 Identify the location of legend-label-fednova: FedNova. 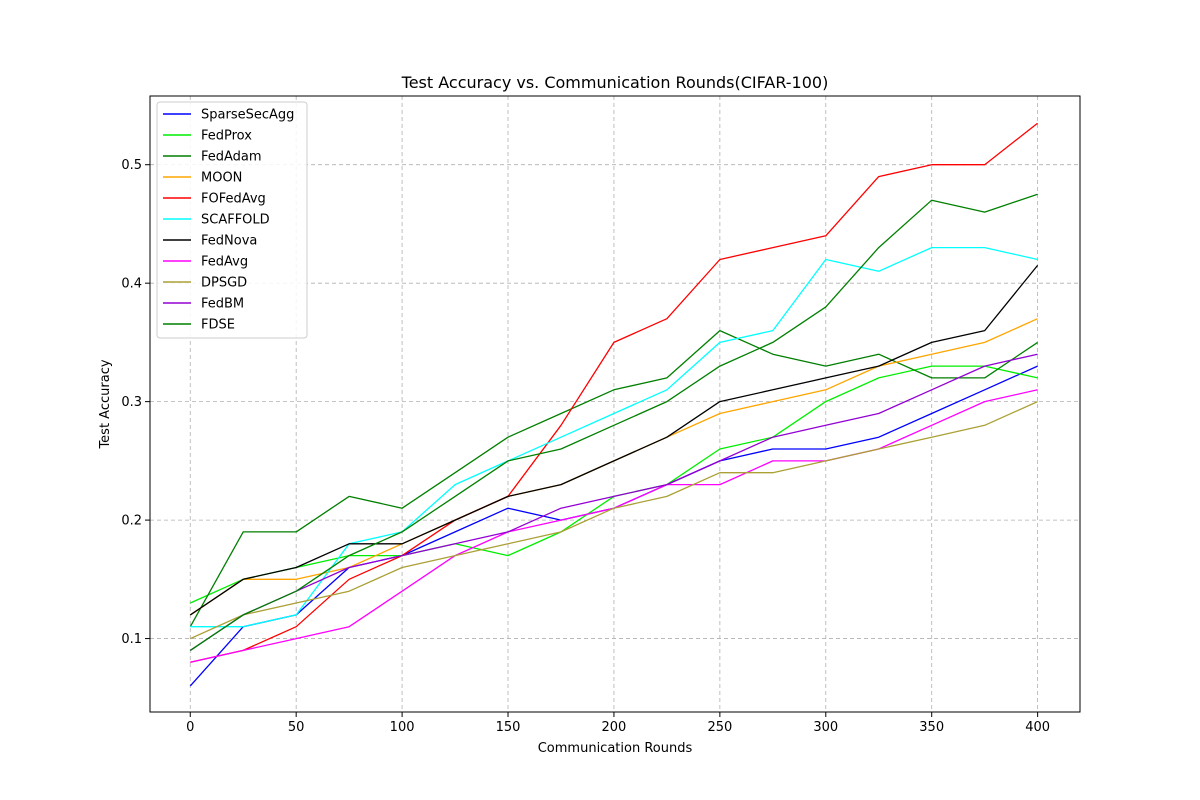
(229, 241).